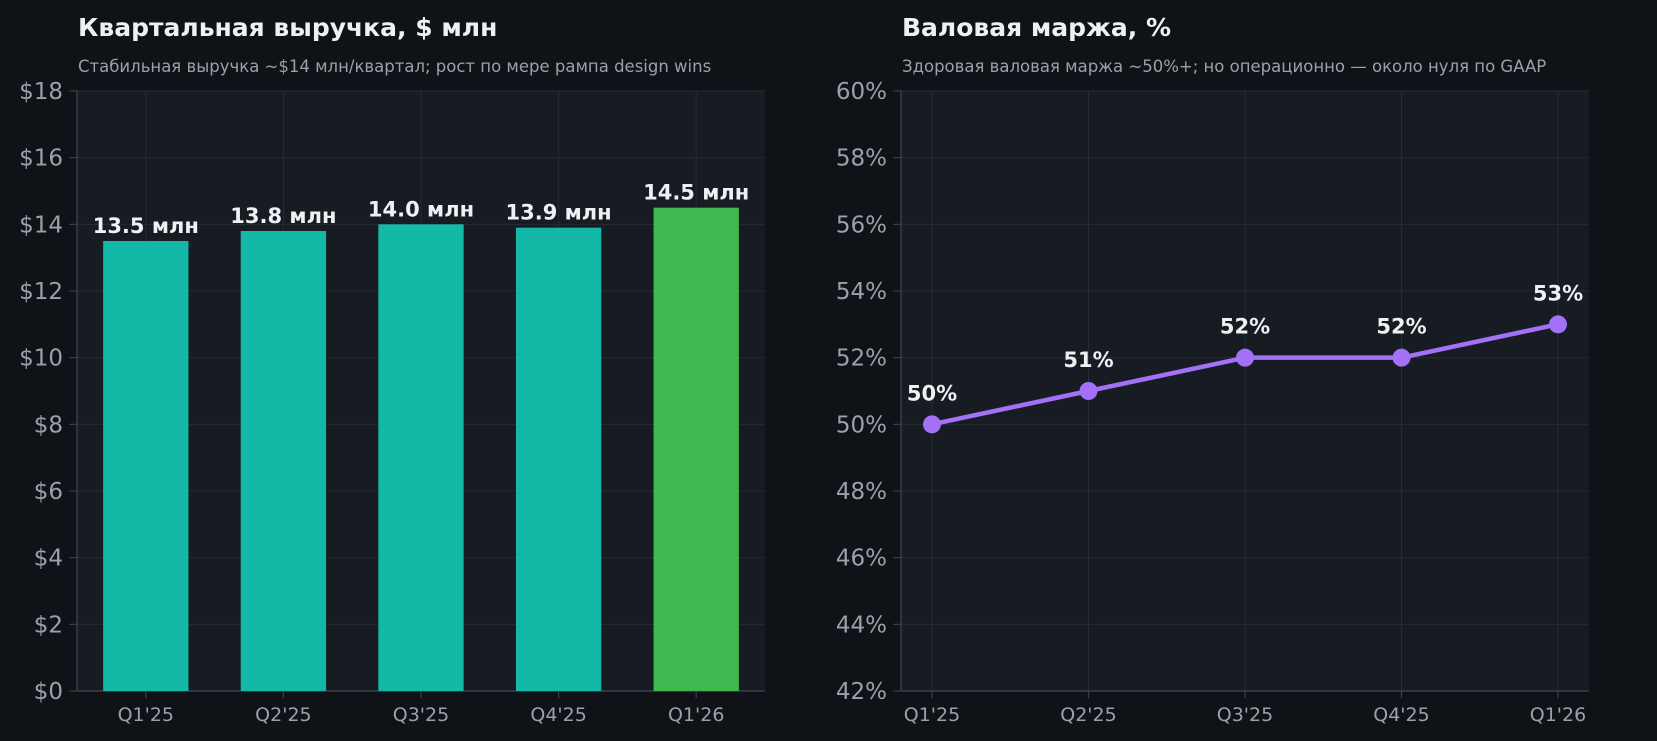 This screenshot has height=741, width=1657. I want to click on margin-data-labels: 50% 51% 52% 52% 53%, so click(1245, 343).